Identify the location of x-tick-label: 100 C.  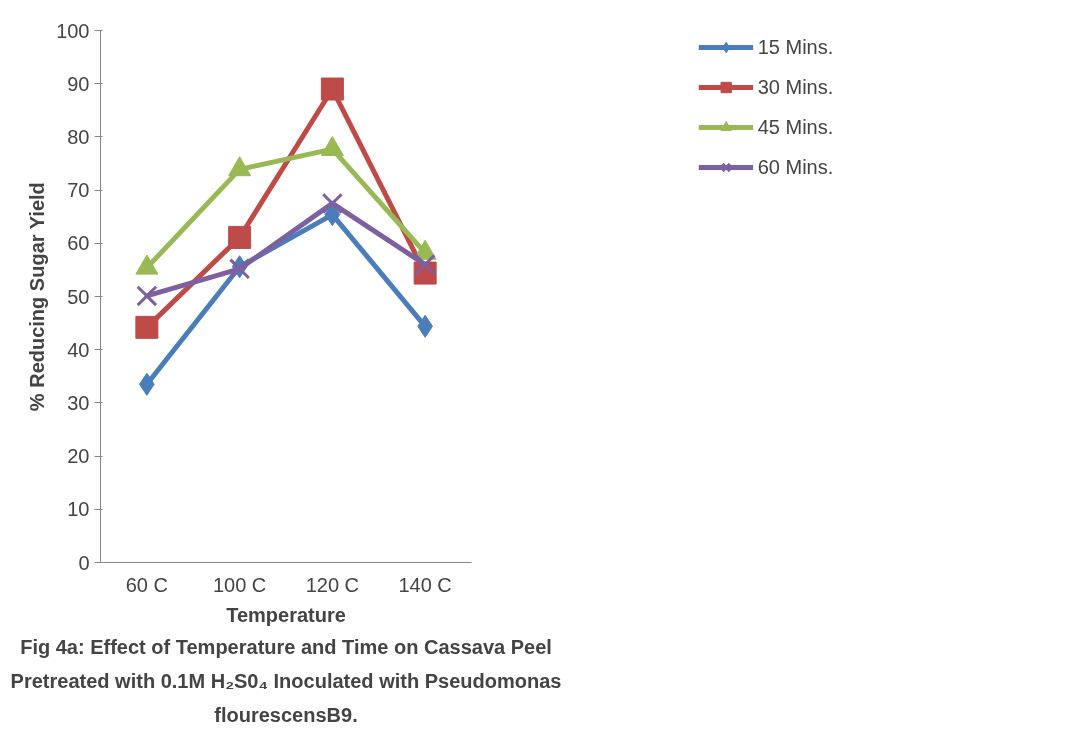
(239, 584).